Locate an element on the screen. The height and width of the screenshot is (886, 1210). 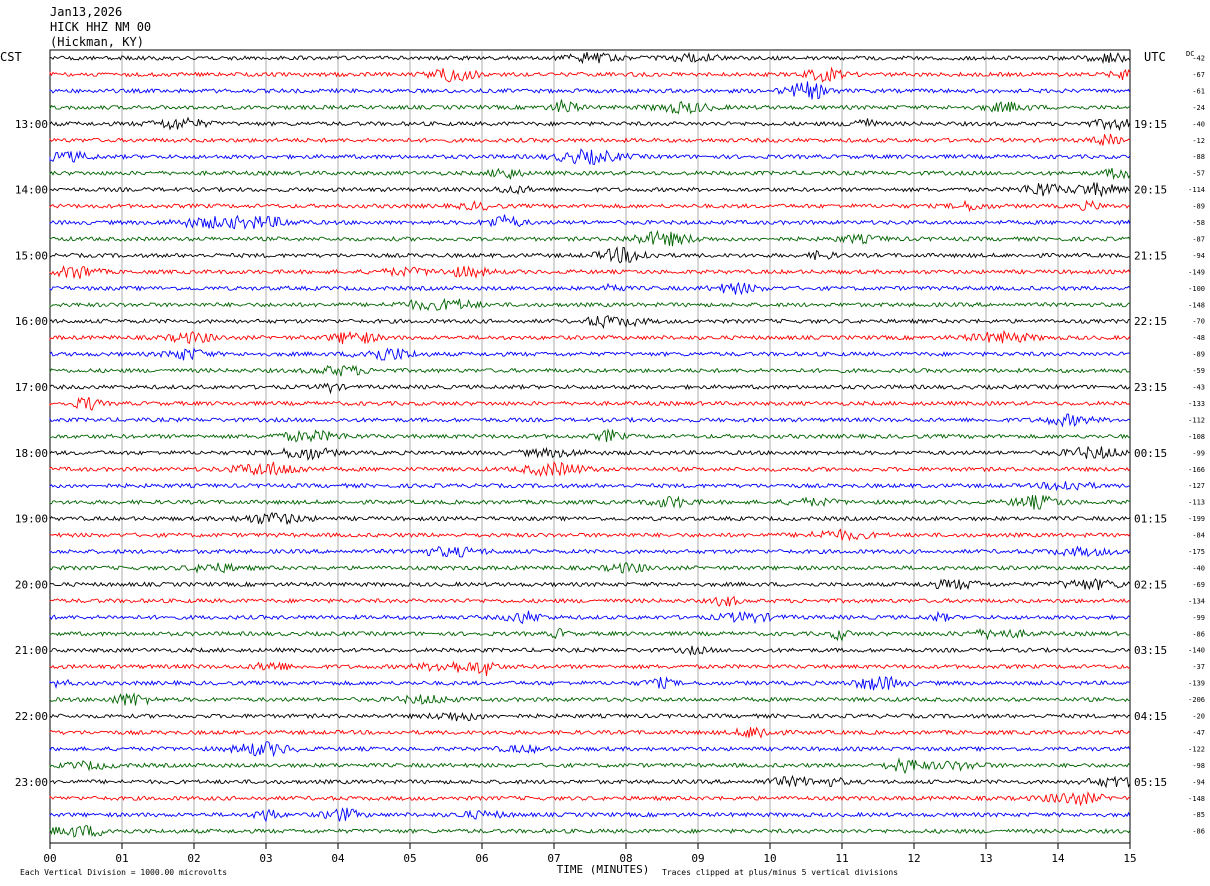
dc-offset-value: -98 is located at coordinates (1198, 766).